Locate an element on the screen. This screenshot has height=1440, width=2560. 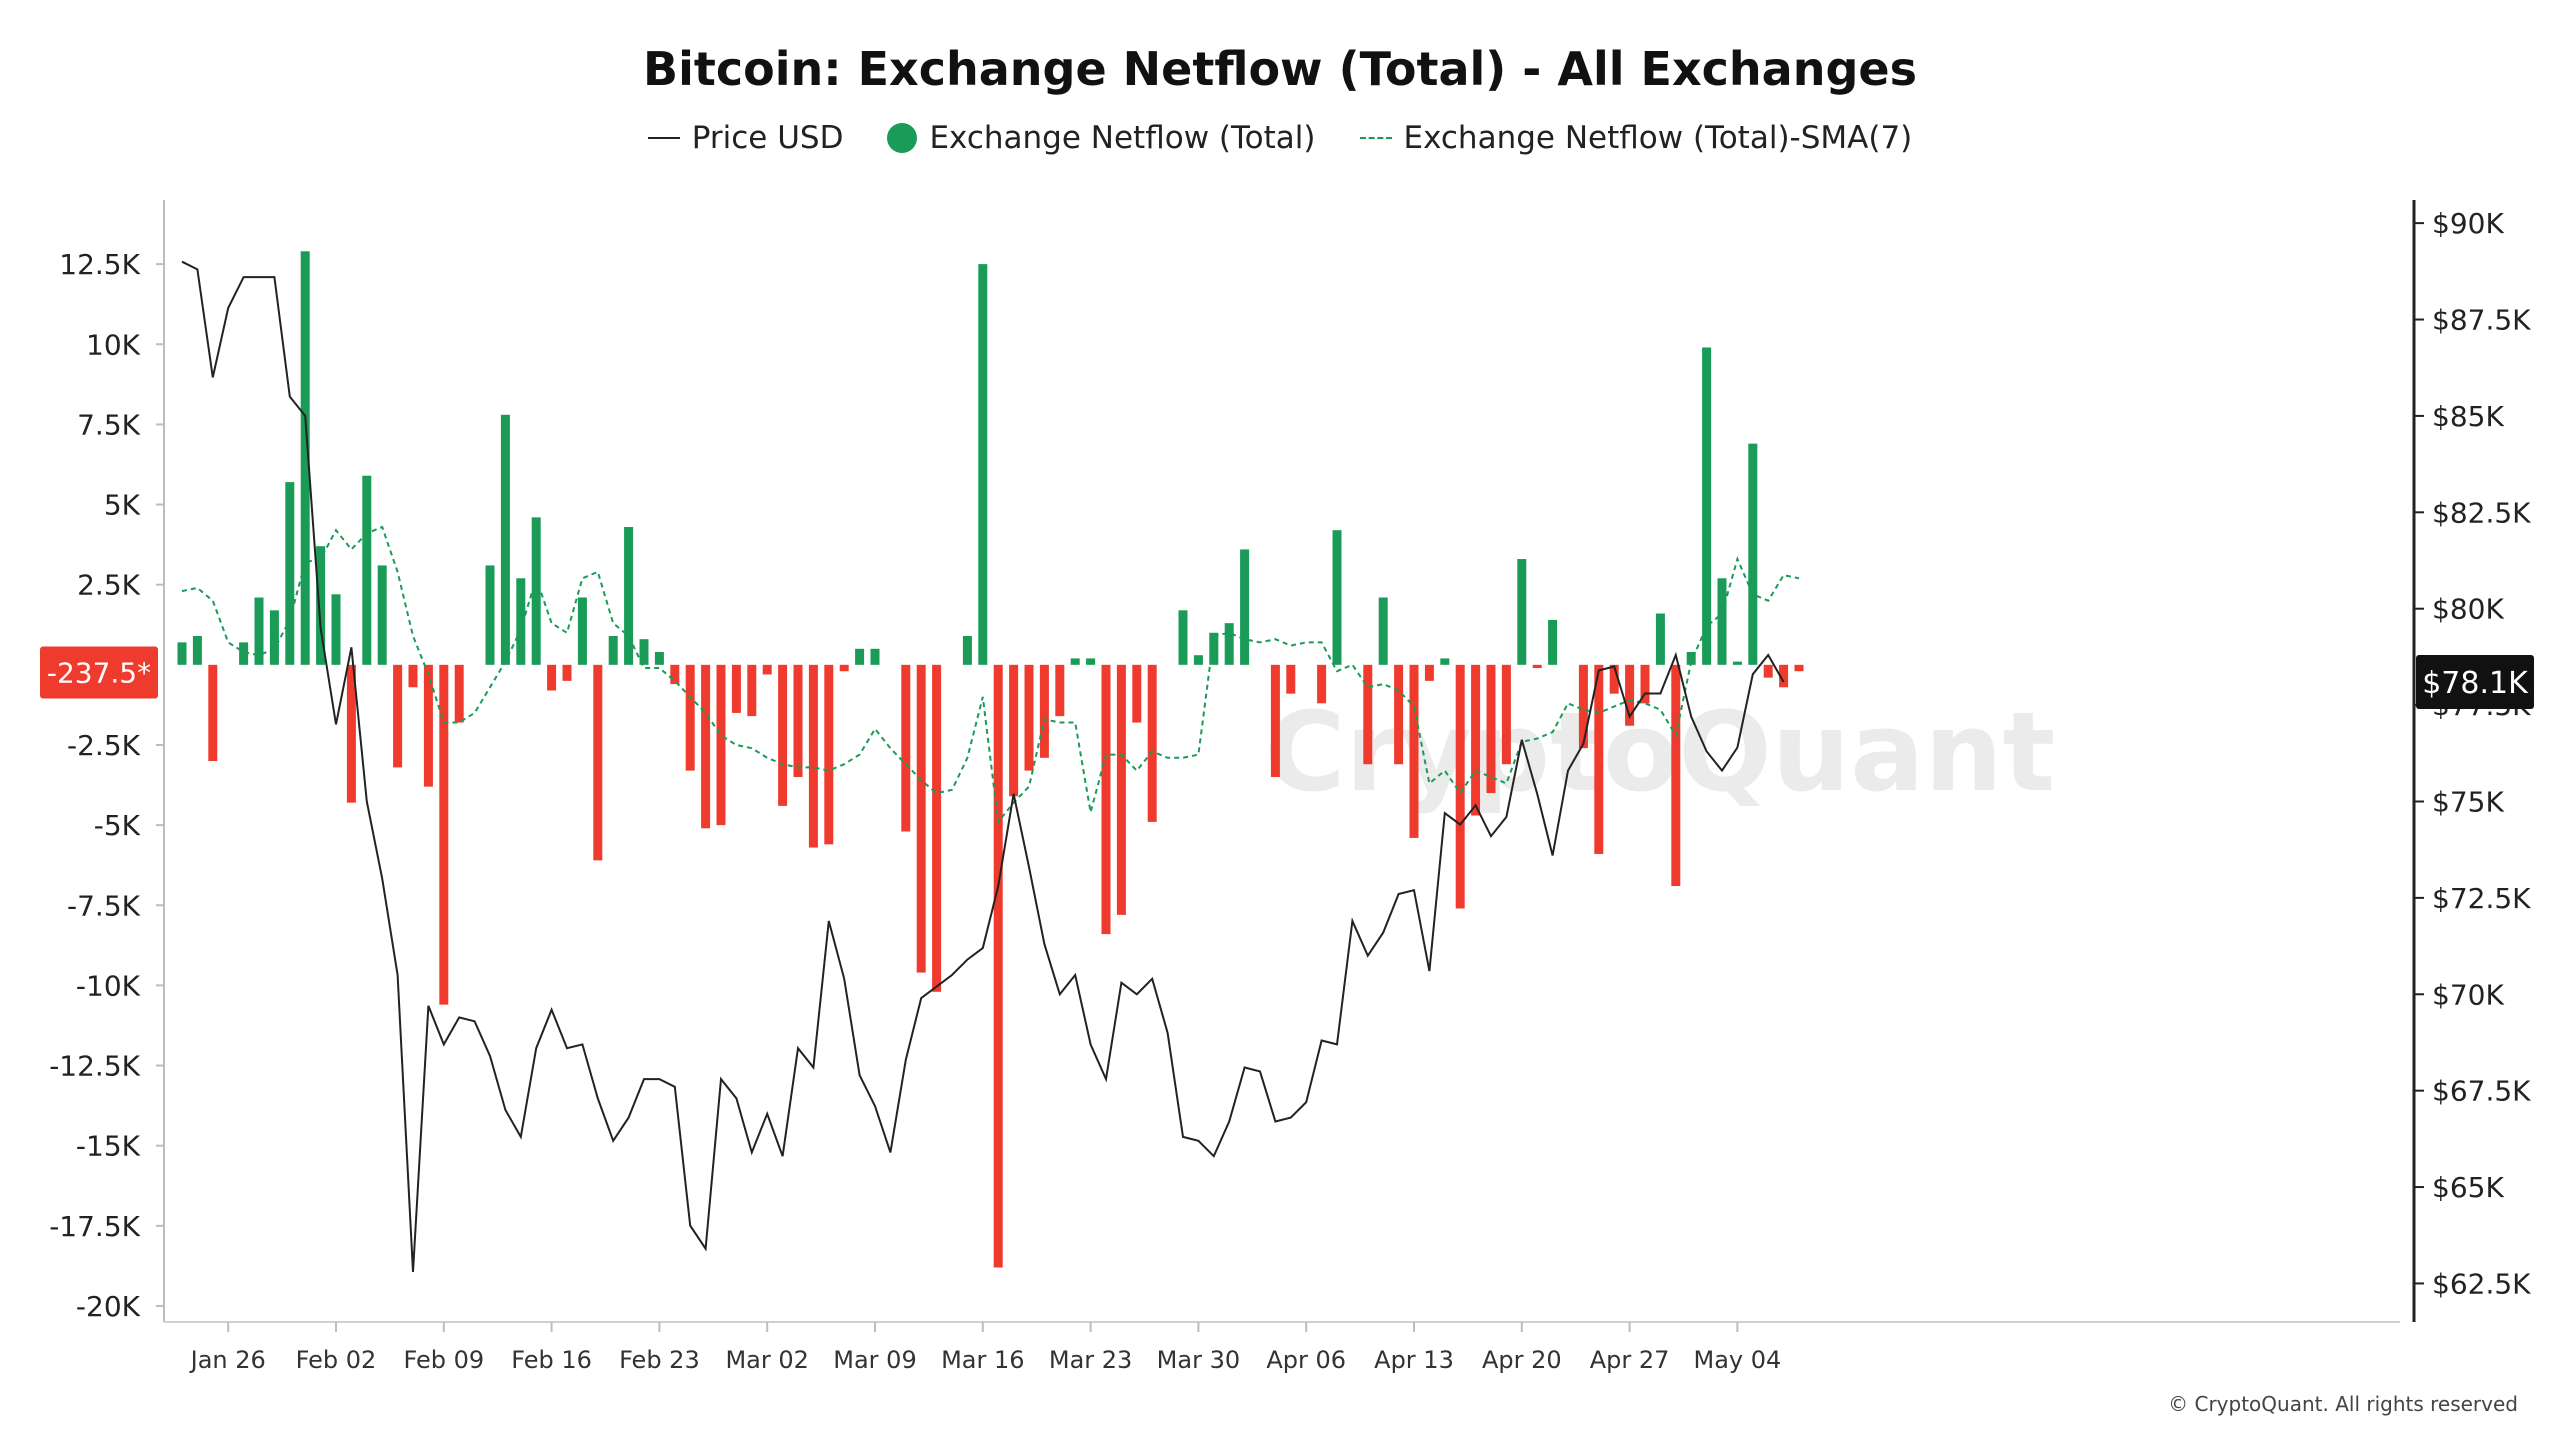
x-axis-tick-label: Feb 16 is located at coordinates (551, 1360).